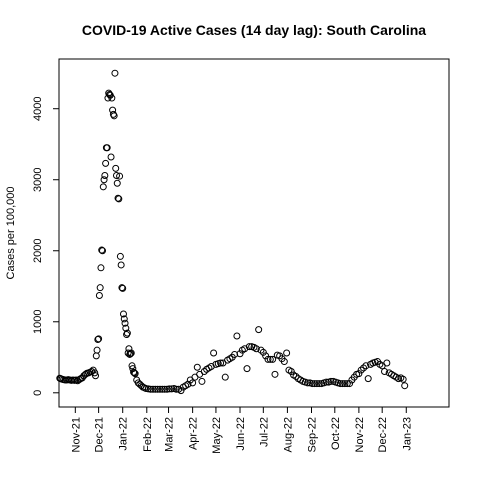  I want to click on y-tick-label: 4000, so click(38, 108).